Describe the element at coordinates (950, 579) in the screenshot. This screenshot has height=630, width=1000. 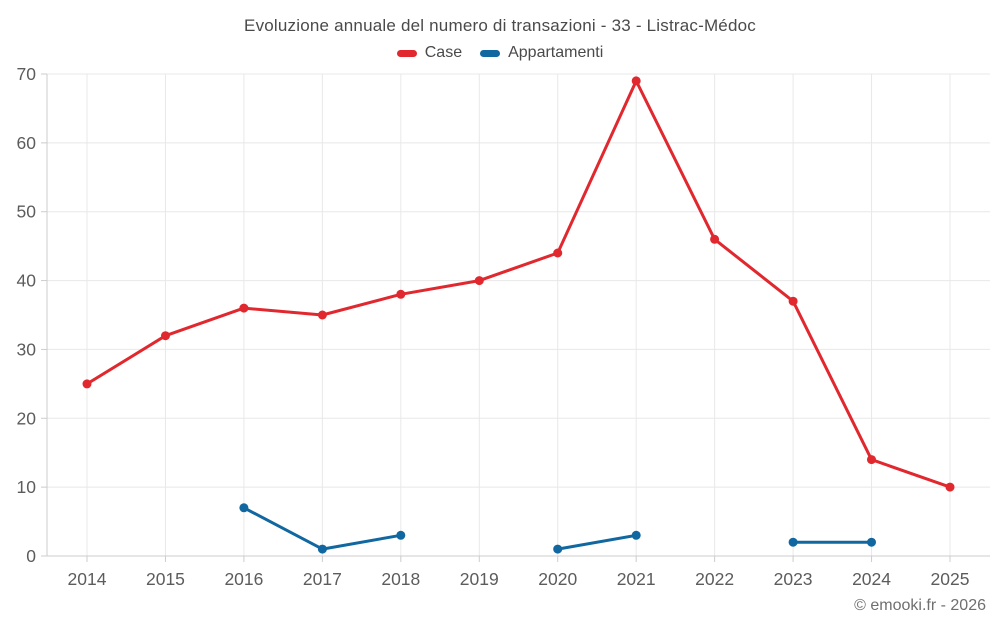
I see `svg-text: 2025` at that location.